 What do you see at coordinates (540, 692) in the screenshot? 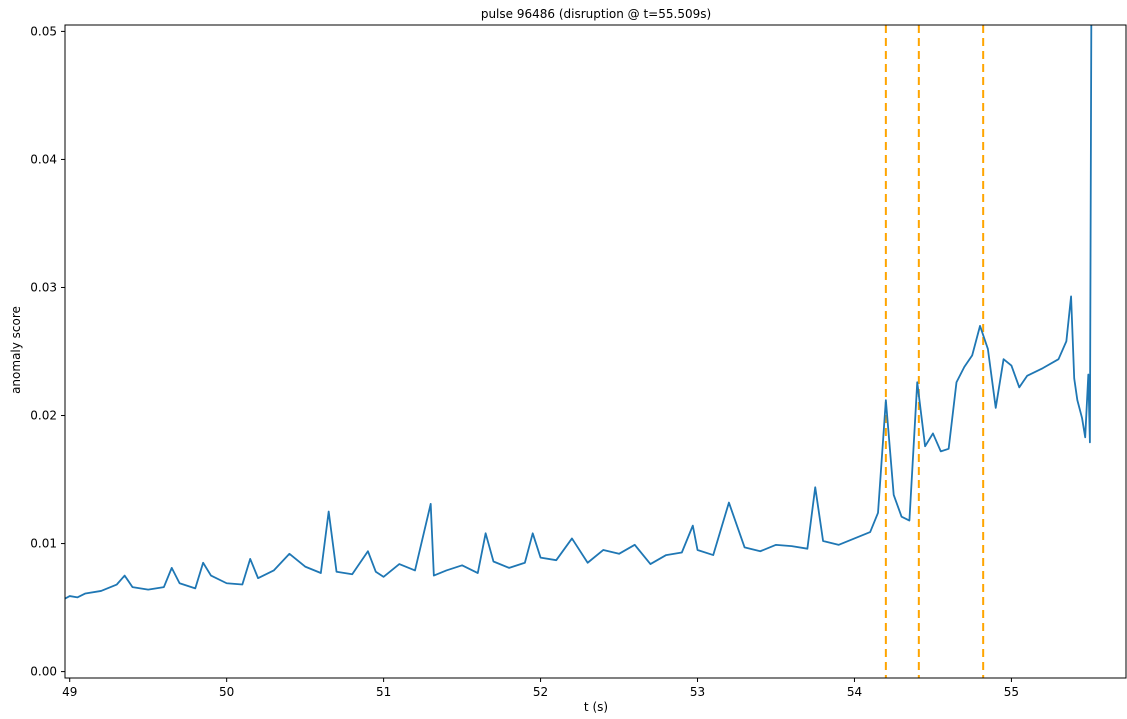
I see `x-tick-label-52: 52` at bounding box center [540, 692].